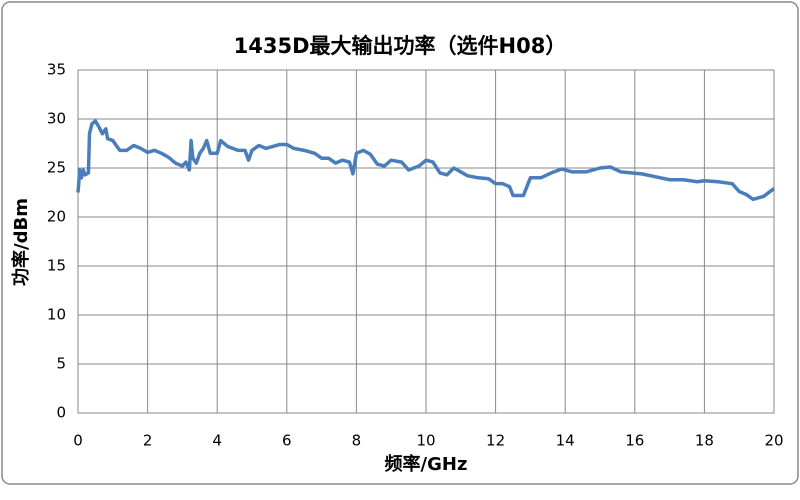 The width and height of the screenshot is (800, 500). Describe the element at coordinates (495, 441) in the screenshot. I see `x-tick-label: 12` at that location.